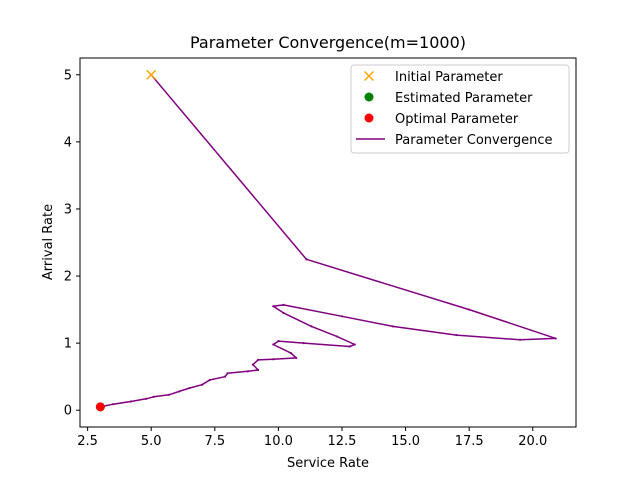 The height and width of the screenshot is (480, 640). Describe the element at coordinates (100, 407) in the screenshot. I see `optimal-parameter-marker` at that location.